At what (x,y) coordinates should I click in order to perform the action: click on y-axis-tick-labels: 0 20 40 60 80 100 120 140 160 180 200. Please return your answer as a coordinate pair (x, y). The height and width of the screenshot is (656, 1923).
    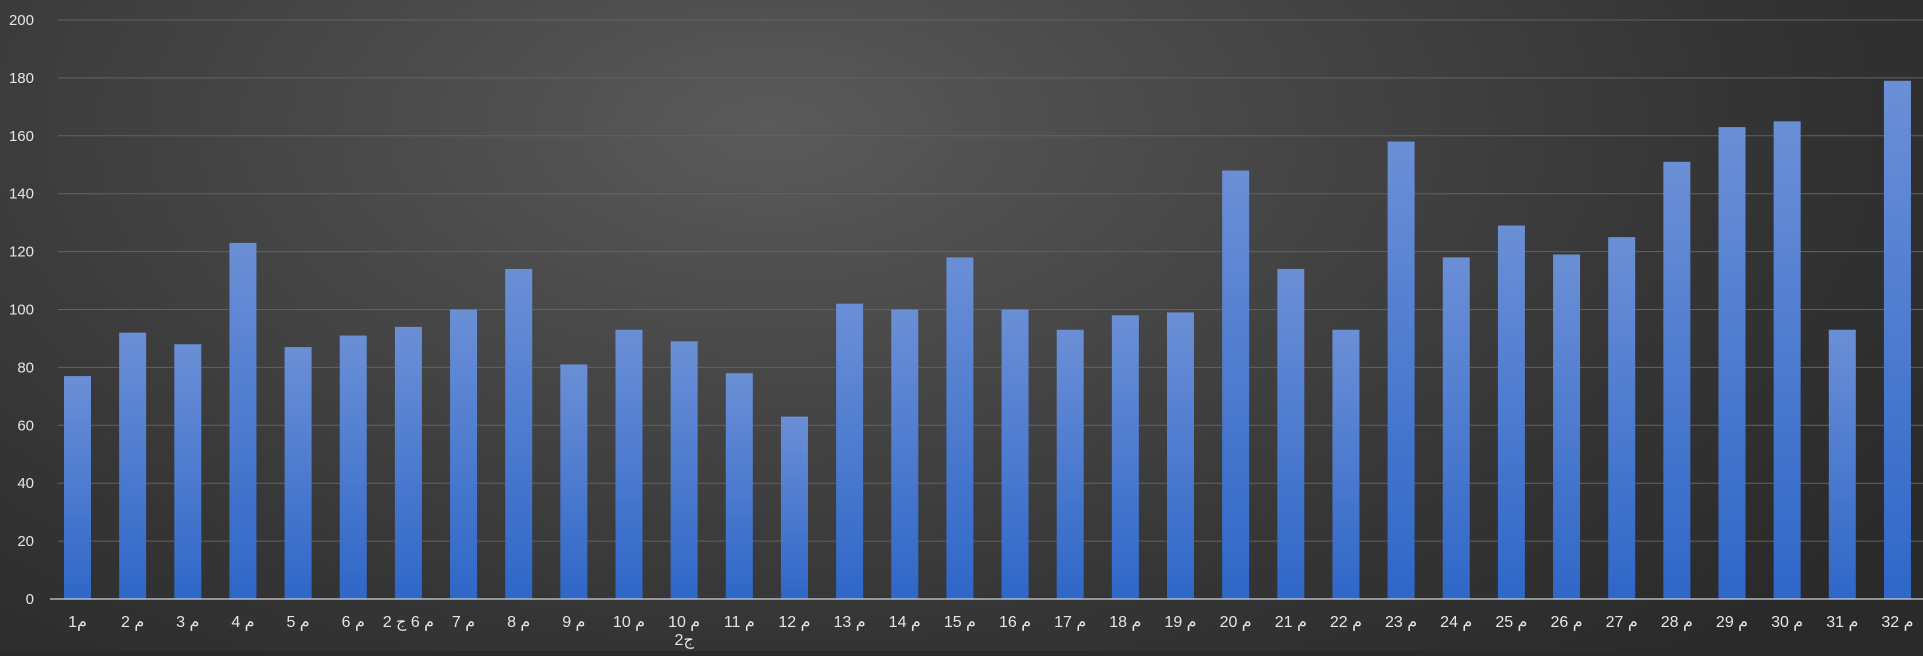
    Looking at the image, I should click on (21, 310).